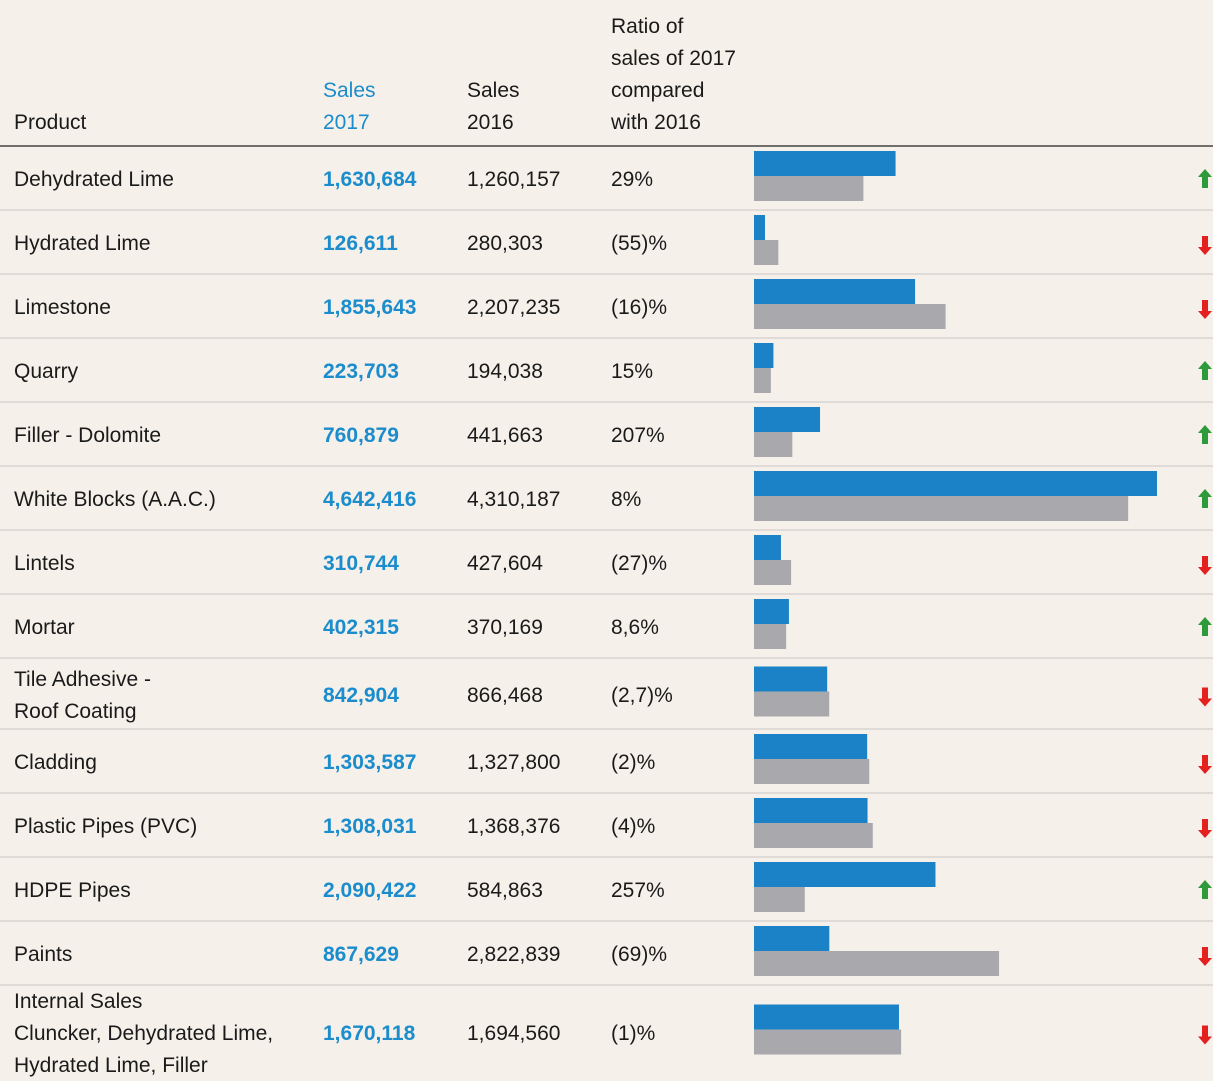 The width and height of the screenshot is (1213, 1081). What do you see at coordinates (626, 499) in the screenshot?
I see `ratio: 8%` at bounding box center [626, 499].